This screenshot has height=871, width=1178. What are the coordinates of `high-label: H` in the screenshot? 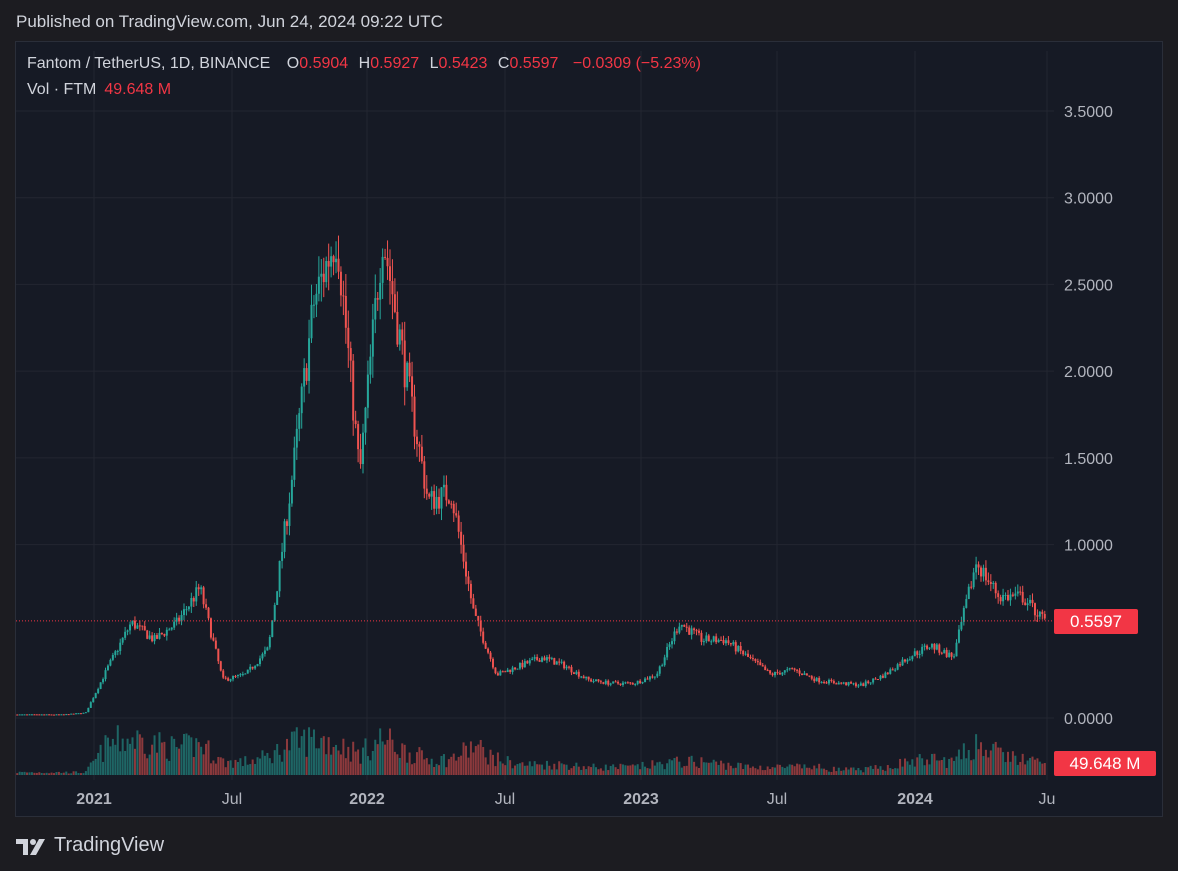 It's located at (364, 63).